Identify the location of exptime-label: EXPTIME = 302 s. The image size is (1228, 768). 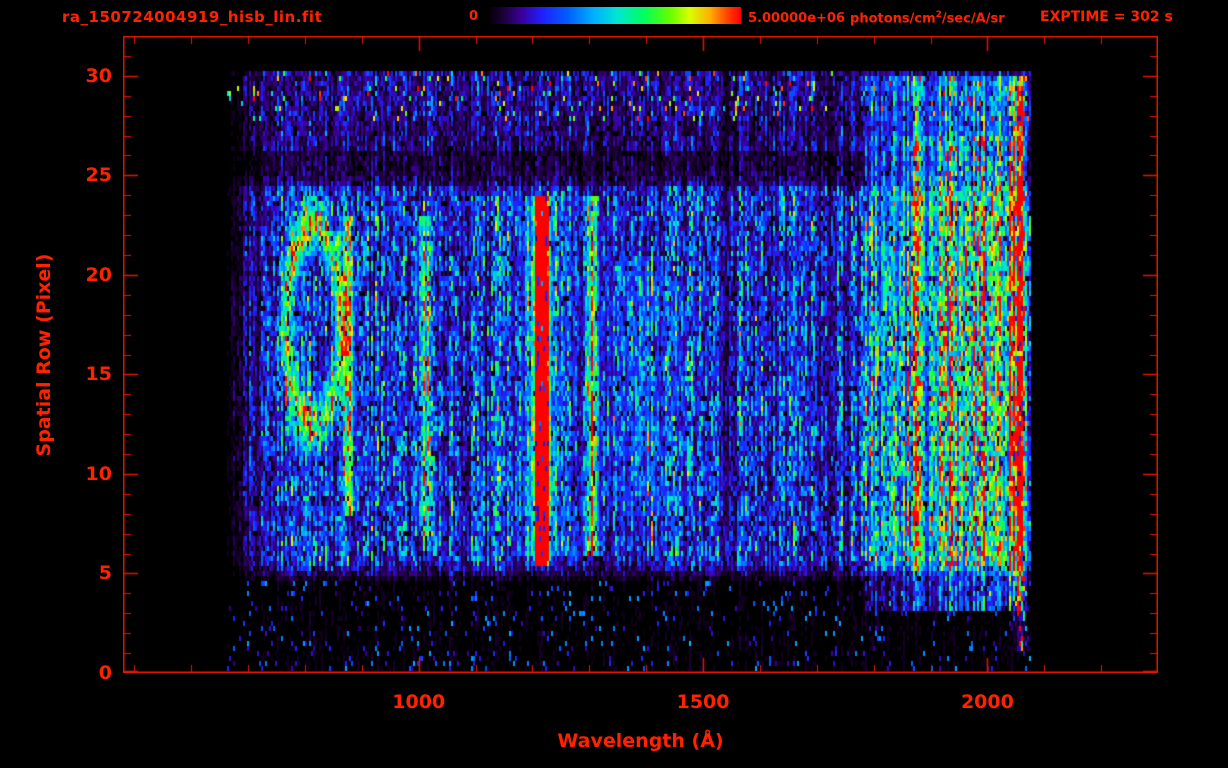
(1106, 17).